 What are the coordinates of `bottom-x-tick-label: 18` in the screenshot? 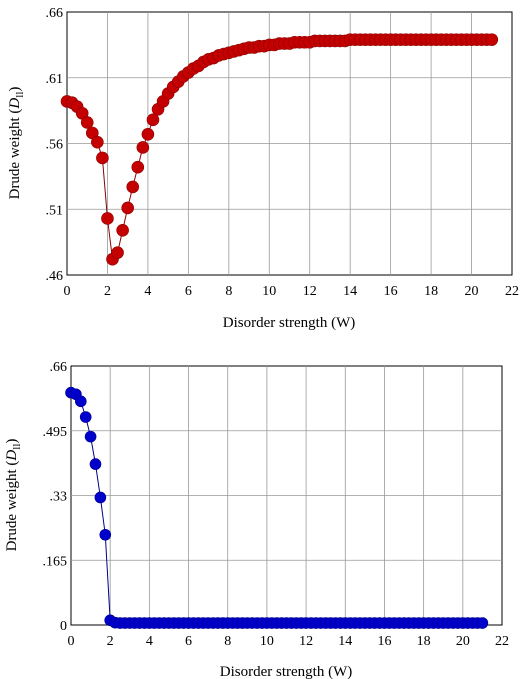 It's located at (424, 641).